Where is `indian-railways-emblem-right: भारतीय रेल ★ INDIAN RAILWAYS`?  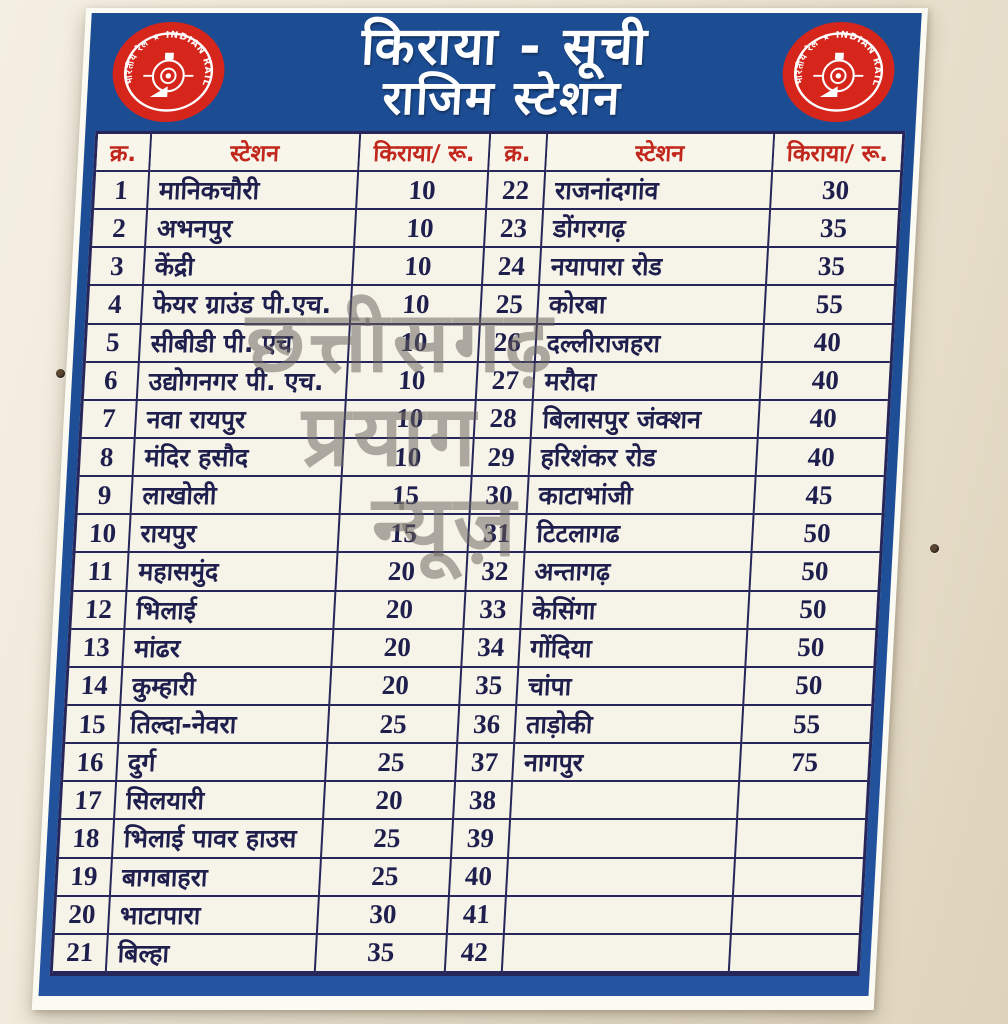
indian-railways-emblem-right: भारतीय रेल ★ INDIAN RAILWAYS is located at coordinates (836, 72).